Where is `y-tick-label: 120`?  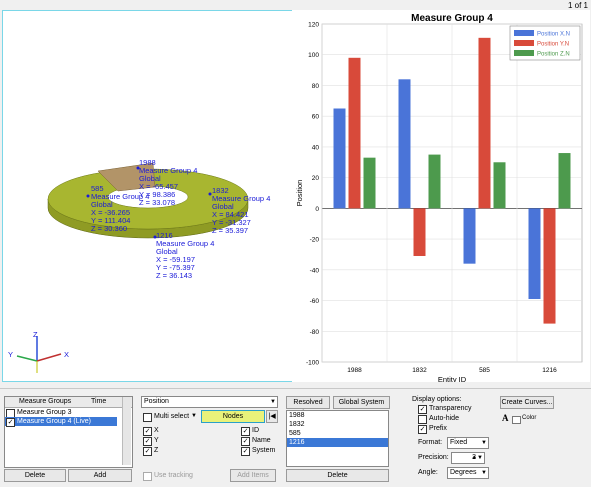 y-tick-label: 120 is located at coordinates (313, 25).